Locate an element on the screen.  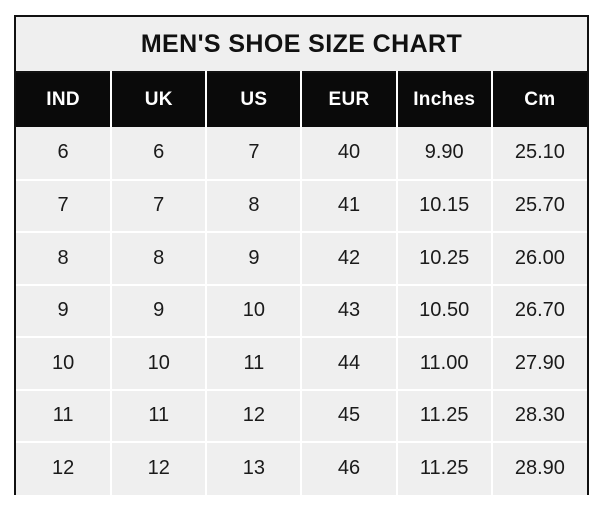
cell-uk: 12 is located at coordinates (159, 468).